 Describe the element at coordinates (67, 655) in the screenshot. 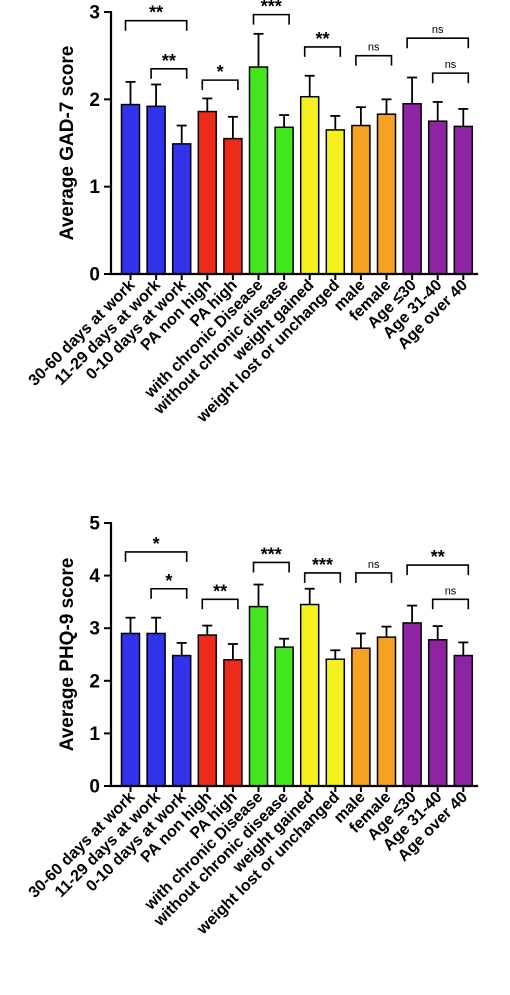

I see `y-axis-label: Average PHQ-9 score` at that location.